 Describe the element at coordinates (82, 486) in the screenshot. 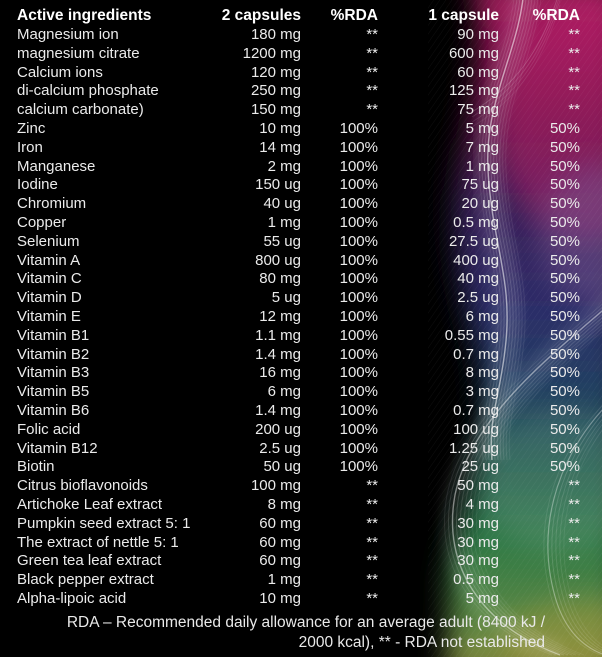

I see `ingredient-name: Citrus bioflavonoids` at that location.